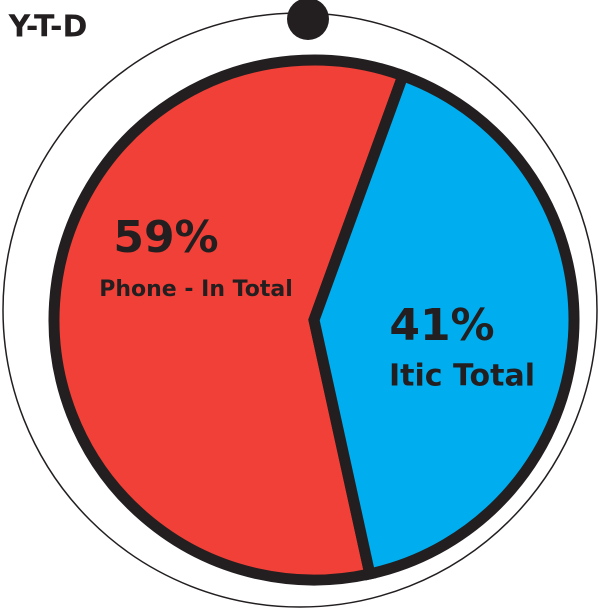 This screenshot has width=599, height=616. What do you see at coordinates (462, 376) in the screenshot?
I see `category-label: Itic Total` at bounding box center [462, 376].